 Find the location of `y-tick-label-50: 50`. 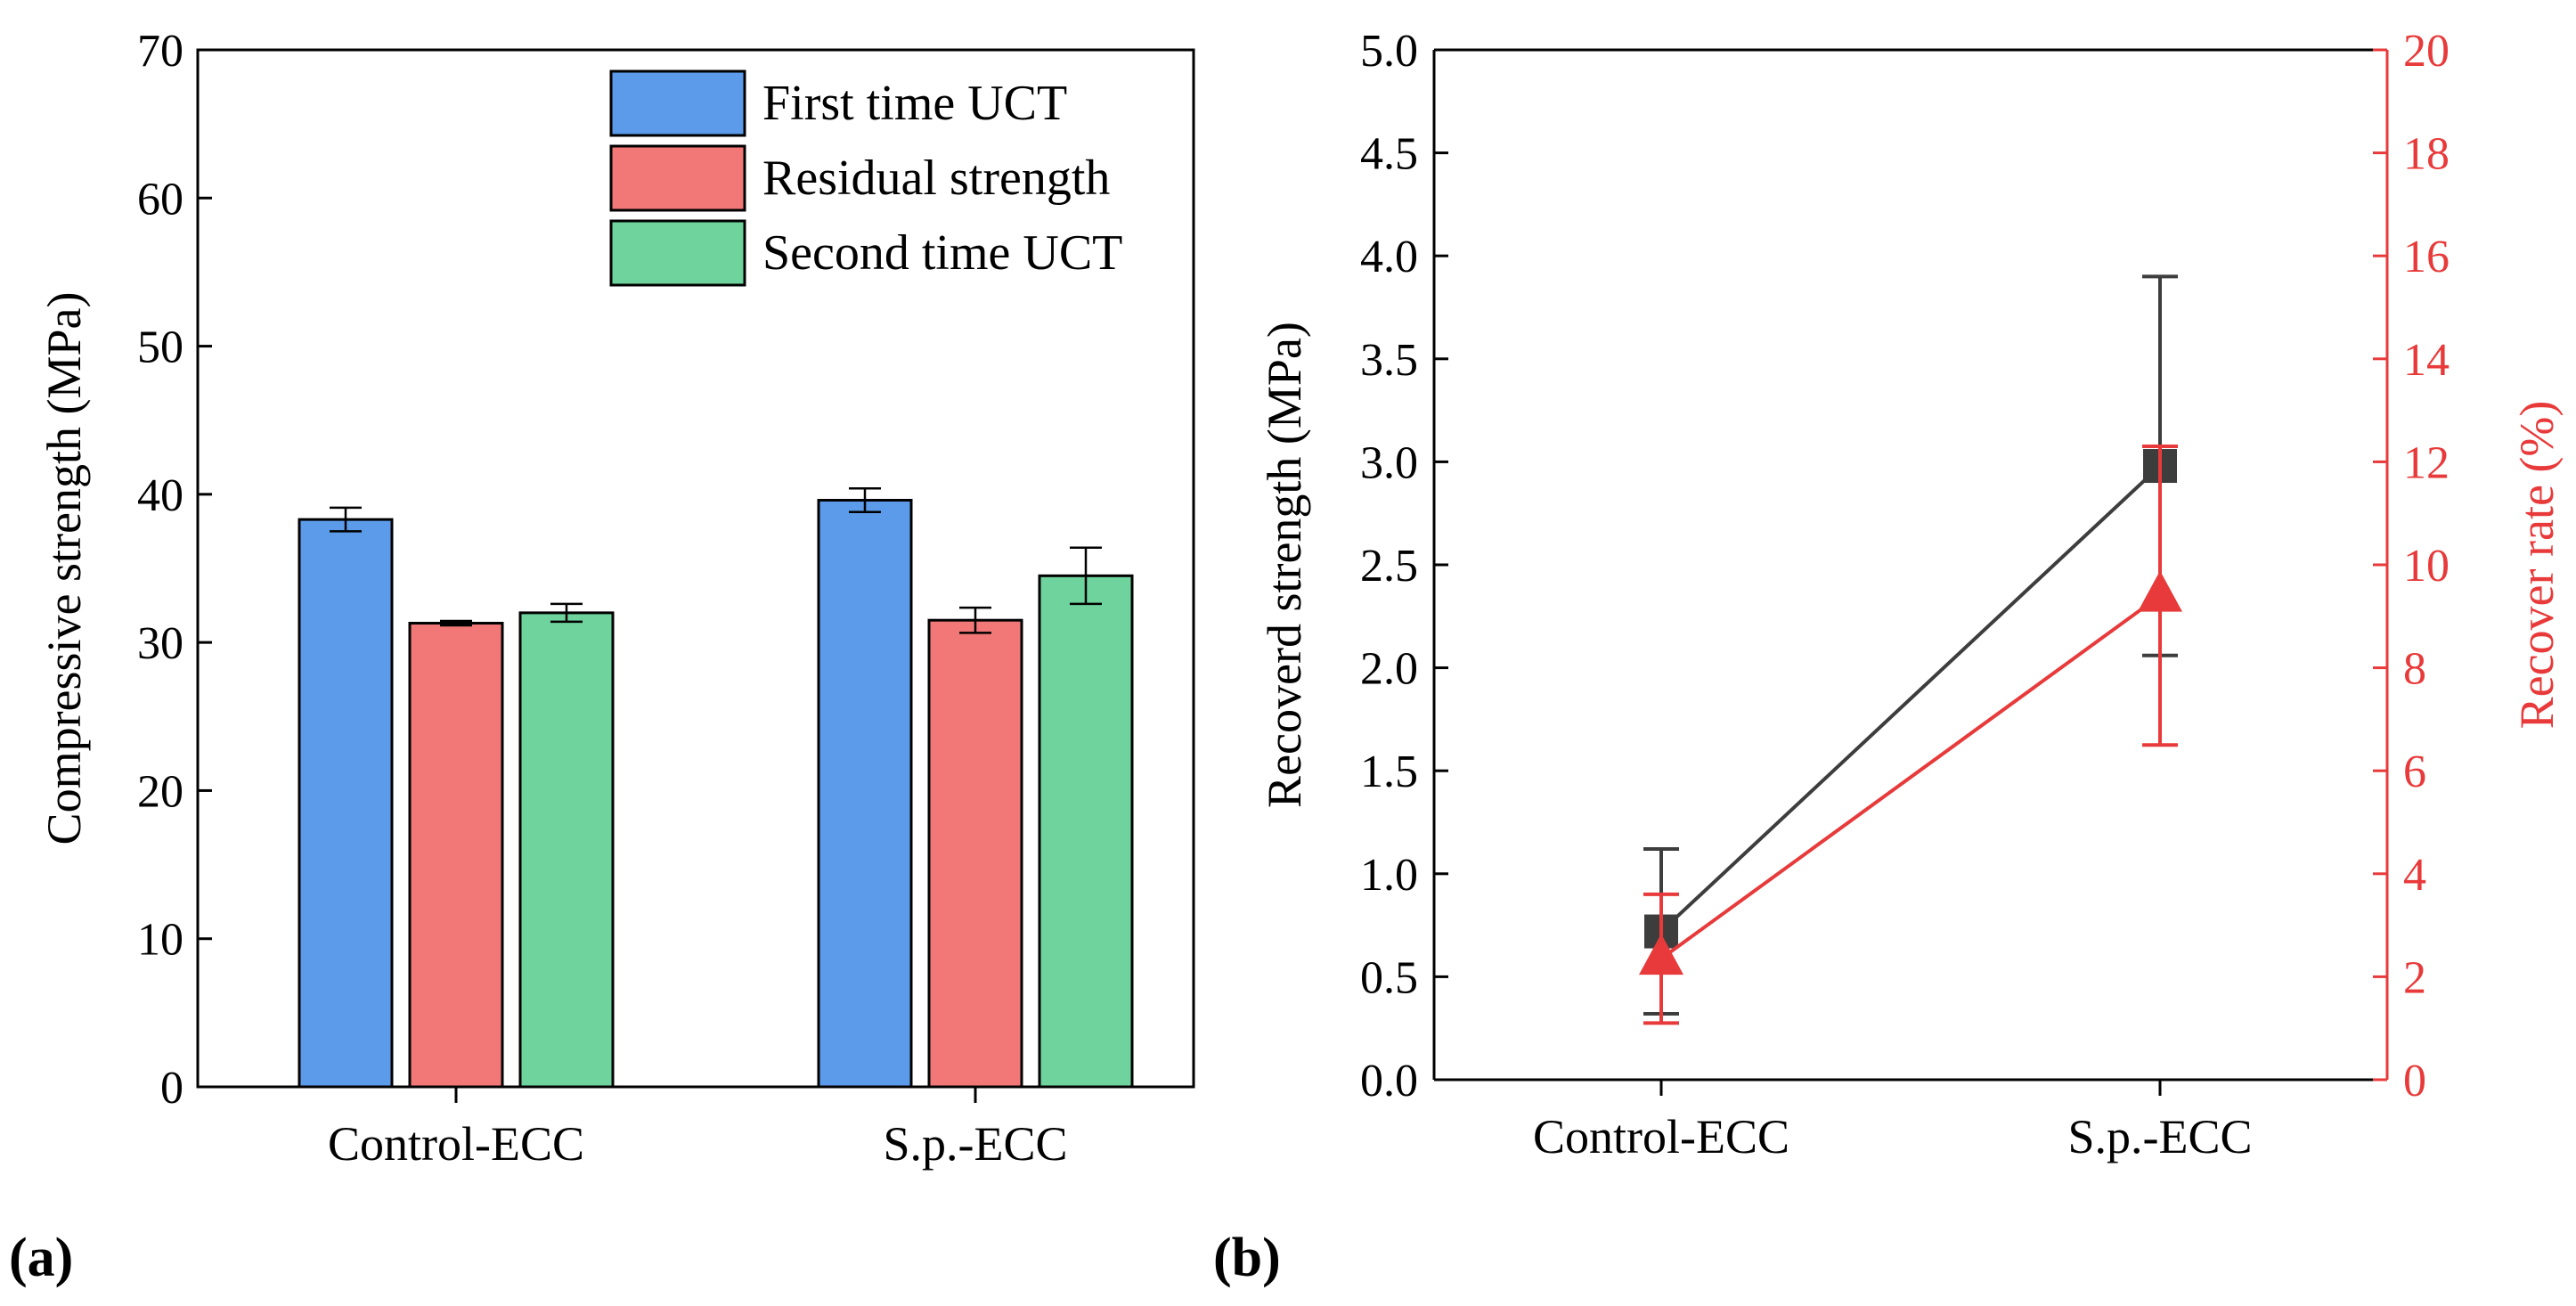

y-tick-label-50: 50 is located at coordinates (160, 347).